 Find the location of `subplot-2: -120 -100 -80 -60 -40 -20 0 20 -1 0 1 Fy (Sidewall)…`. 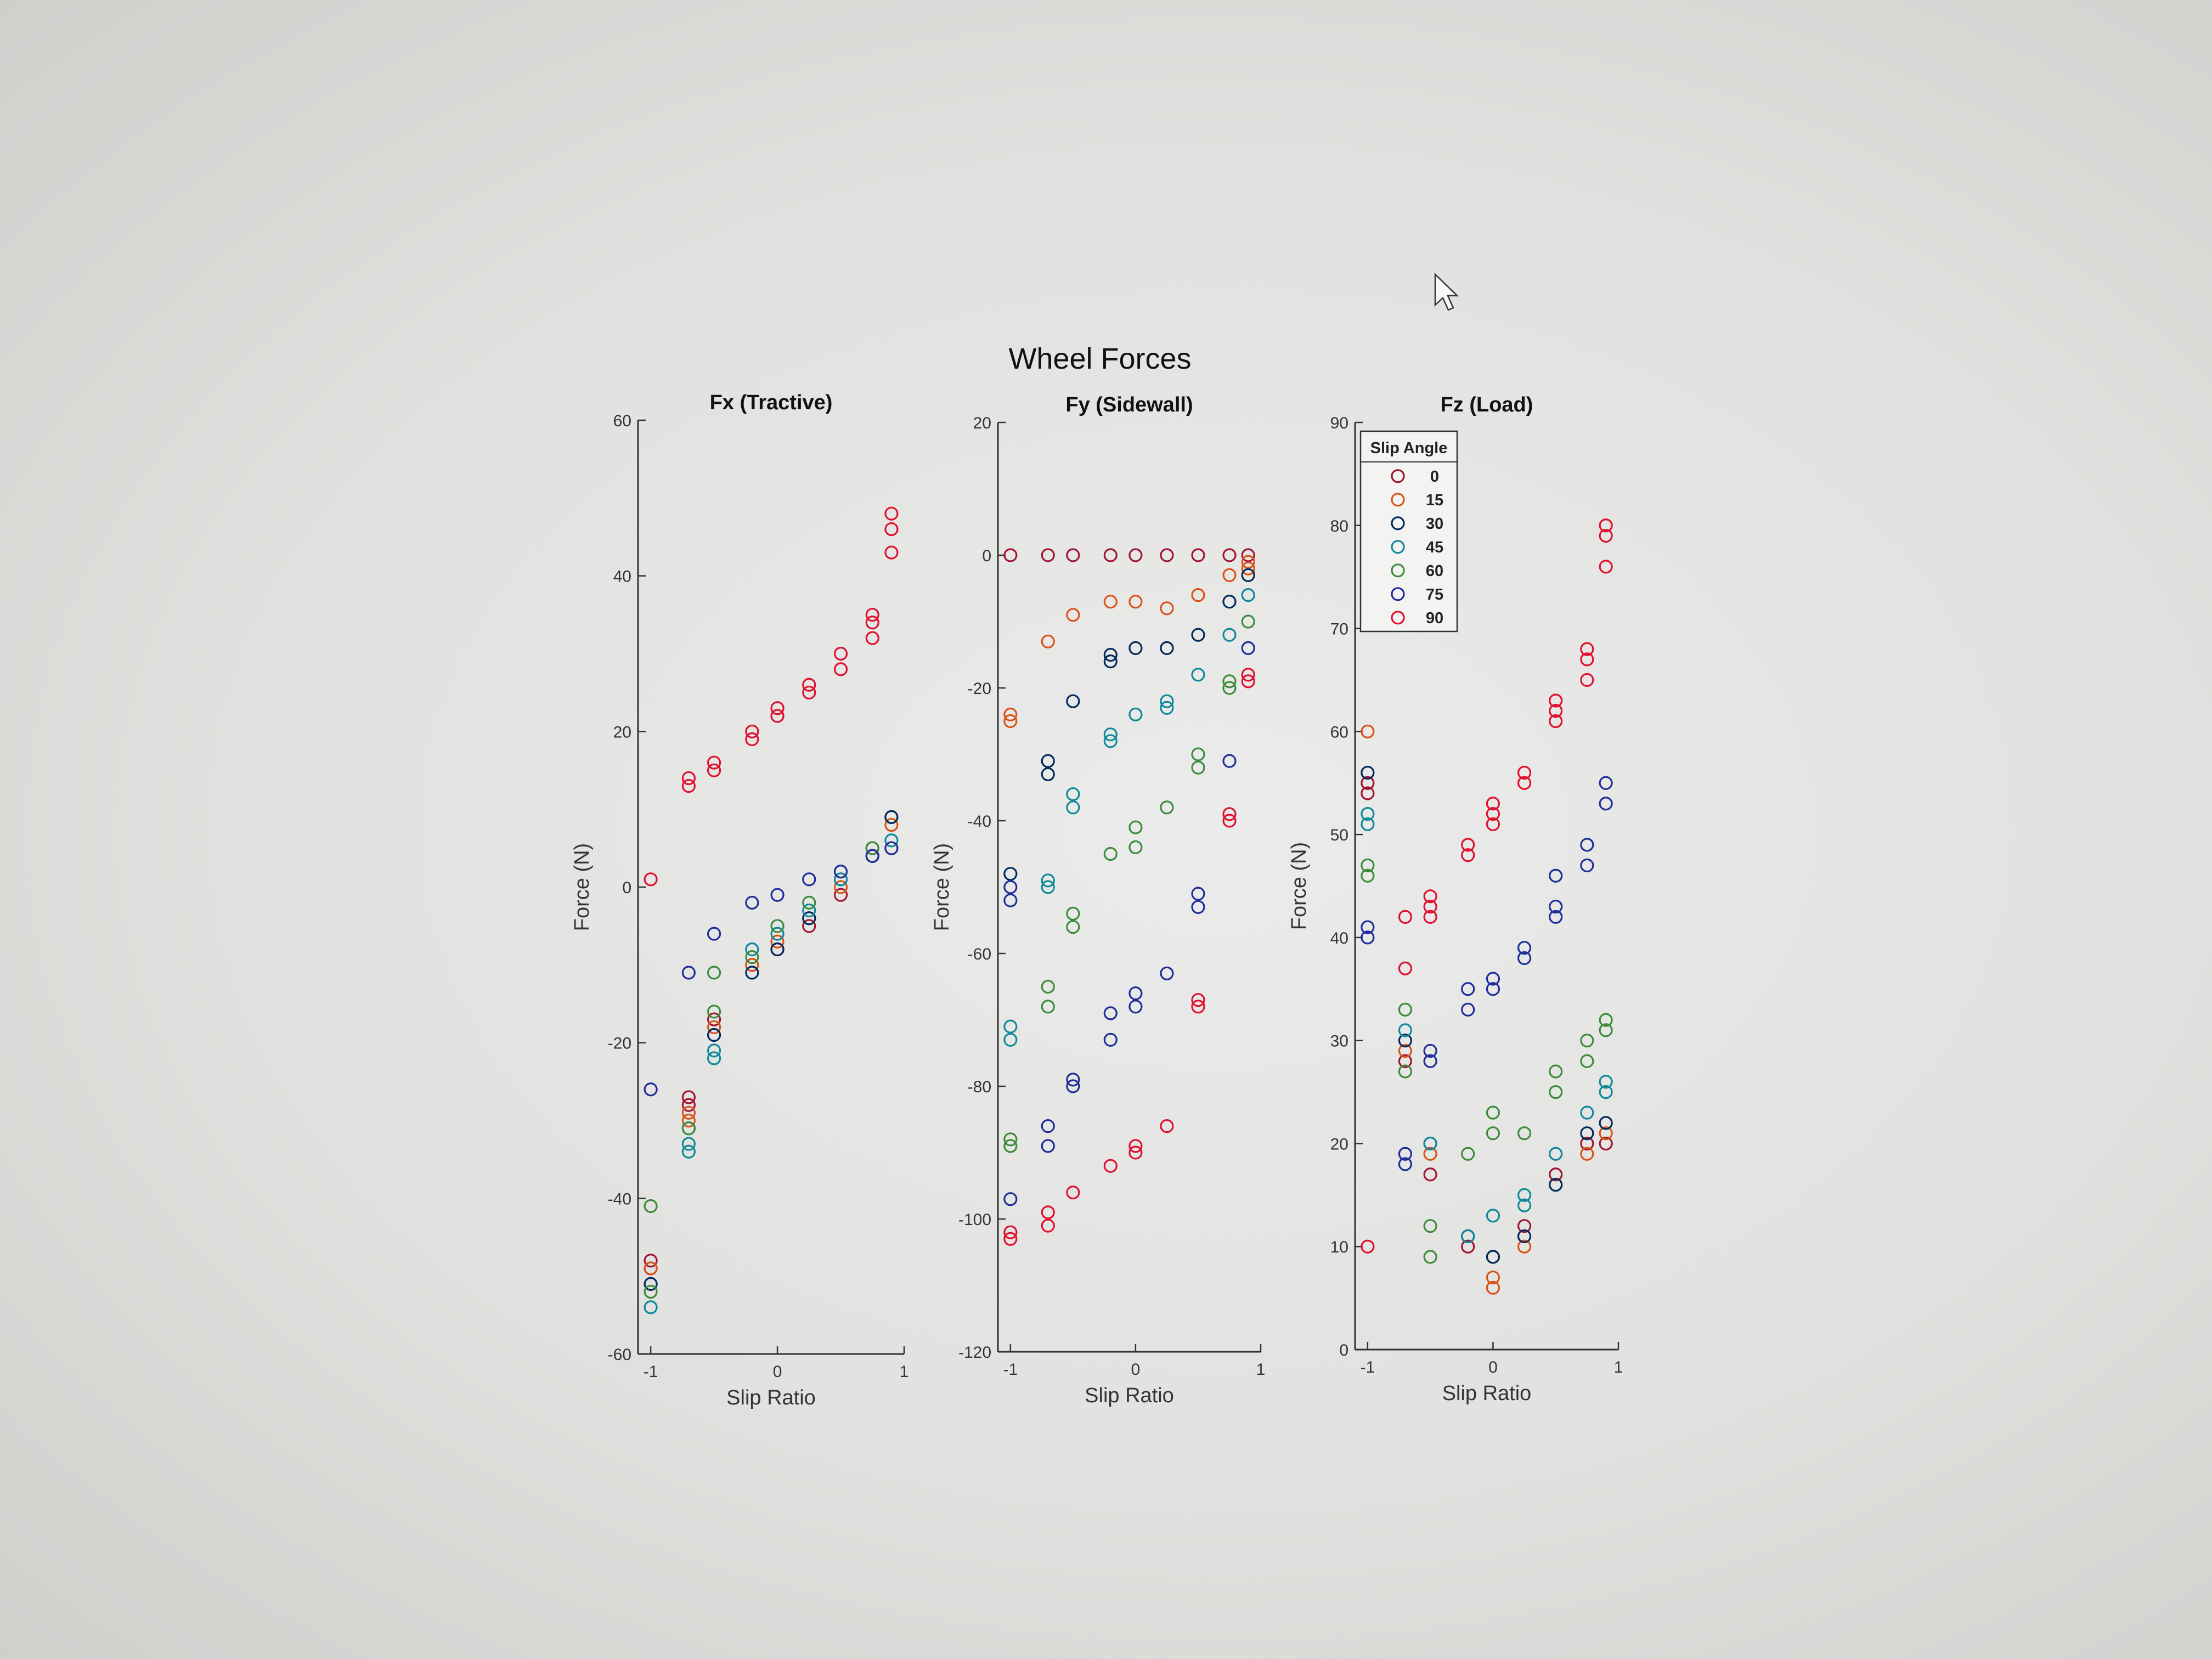

subplot-2: -120 -100 -80 -60 -40 -20 0 20 -1 0 1 Fy (Sidewall)… is located at coordinates (1097, 900).